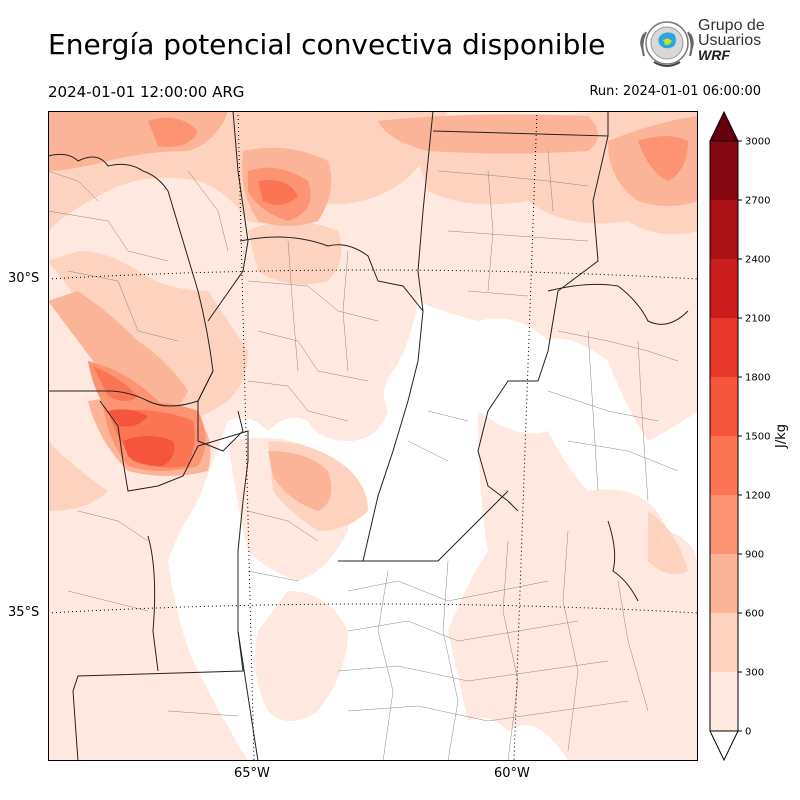  Describe the element at coordinates (731, 25) in the screenshot. I see `logo-line-1: Grupo de` at that location.